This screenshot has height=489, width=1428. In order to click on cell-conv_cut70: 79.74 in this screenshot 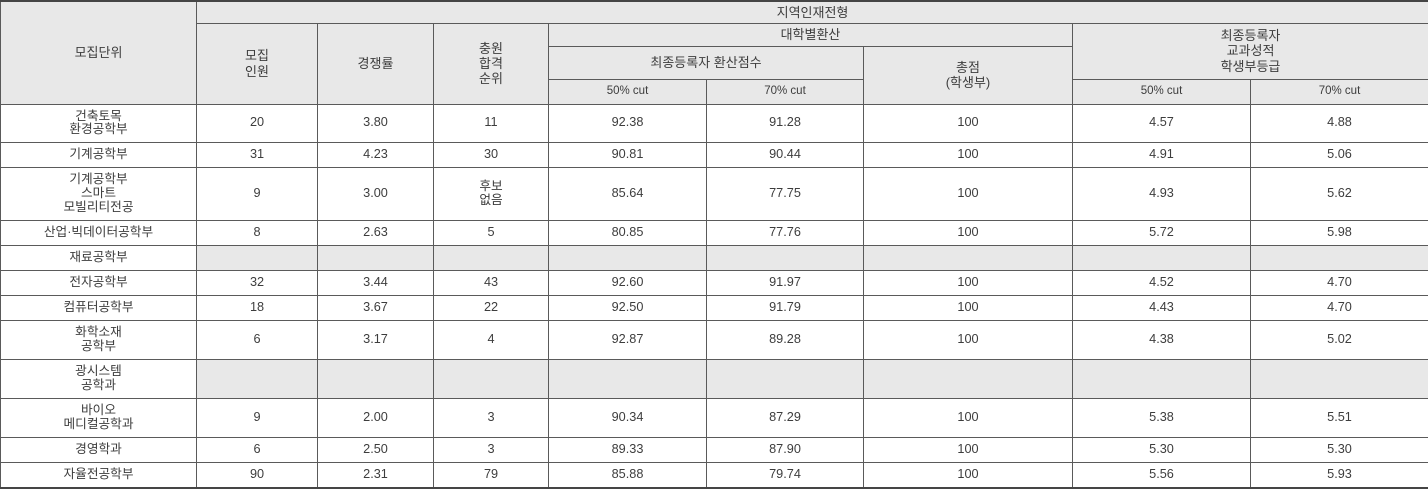, I will do `click(785, 474)`.